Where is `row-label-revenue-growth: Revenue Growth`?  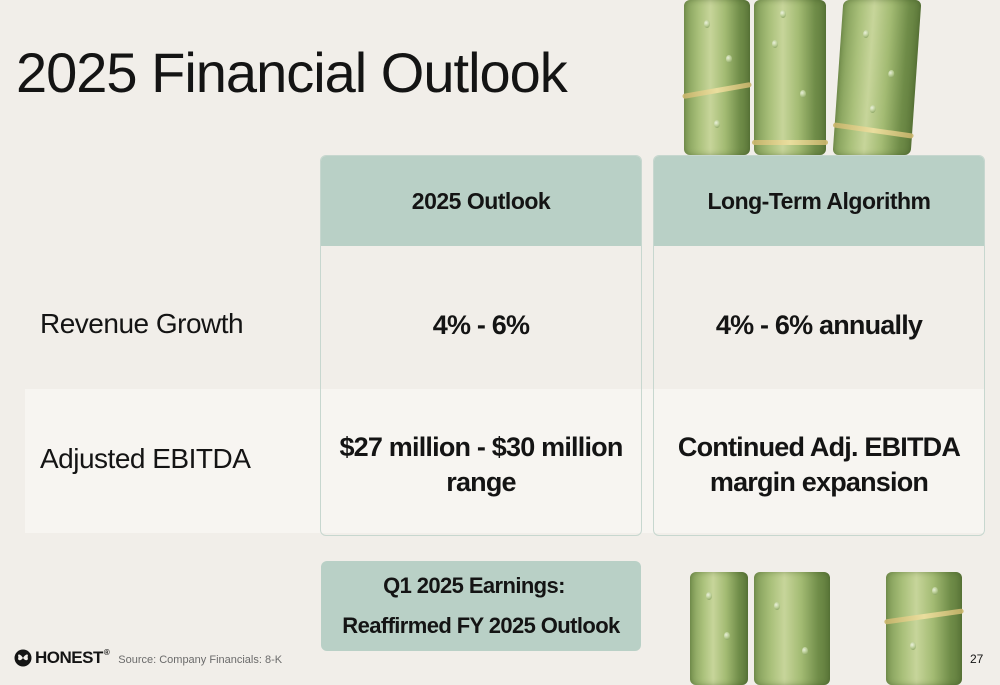
row-label-revenue-growth: Revenue Growth is located at coordinates (142, 323).